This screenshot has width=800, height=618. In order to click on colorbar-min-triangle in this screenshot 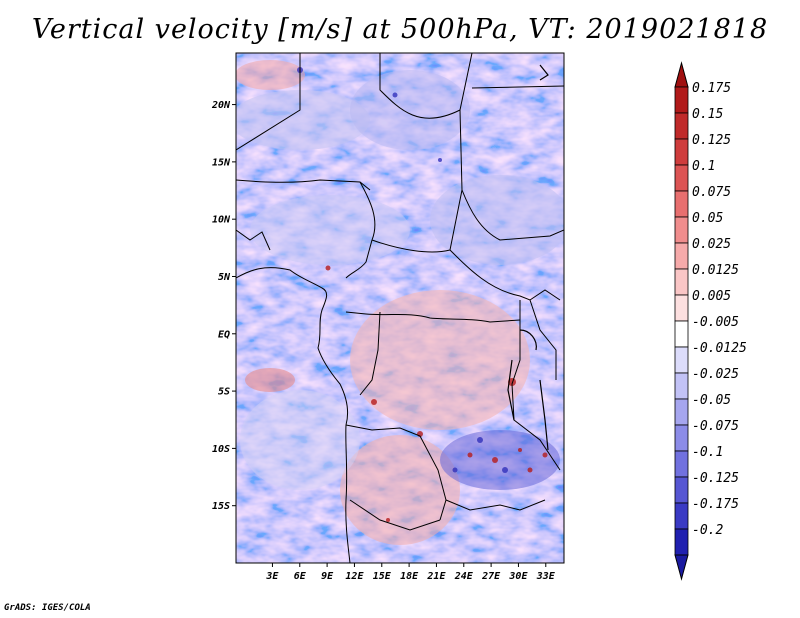, I will do `click(681, 567)`.